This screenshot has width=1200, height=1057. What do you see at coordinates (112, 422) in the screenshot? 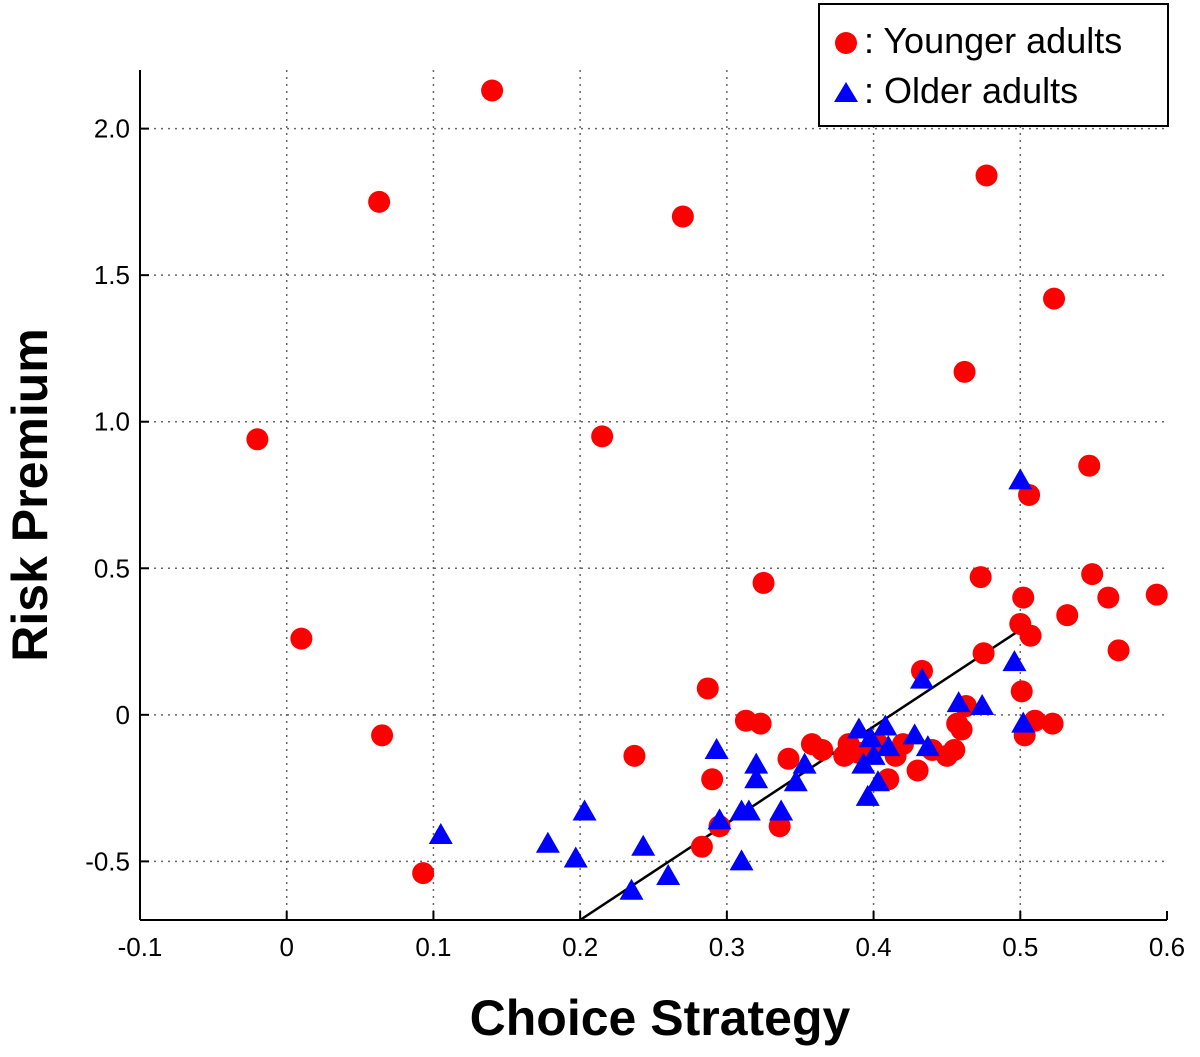
I see `y-tick-label: 1.0` at bounding box center [112, 422].